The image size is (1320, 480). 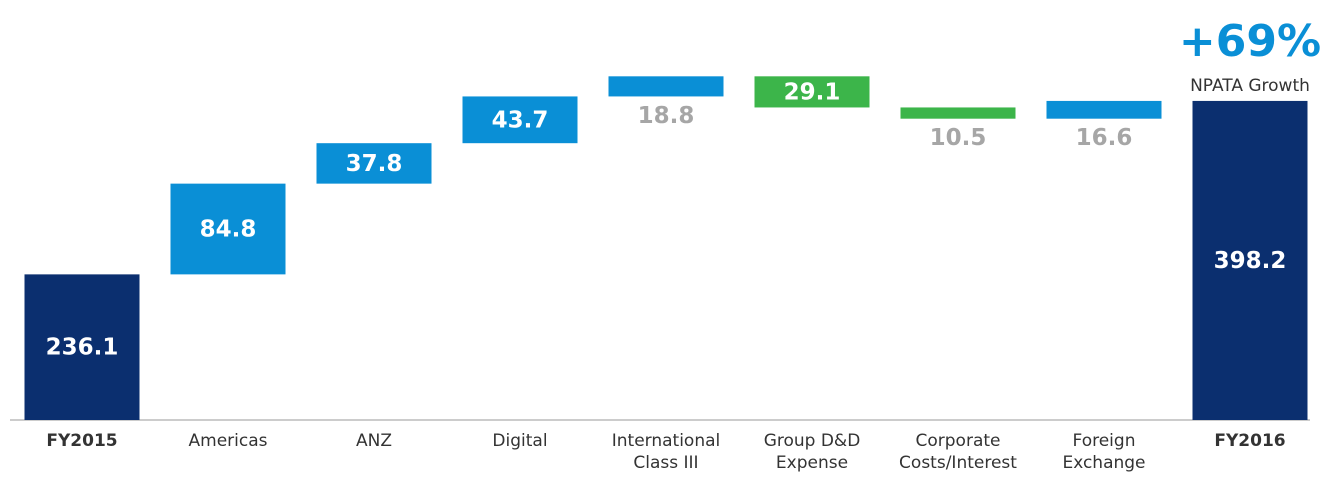 What do you see at coordinates (1249, 41) in the screenshot?
I see `growth-figure: +69%` at bounding box center [1249, 41].